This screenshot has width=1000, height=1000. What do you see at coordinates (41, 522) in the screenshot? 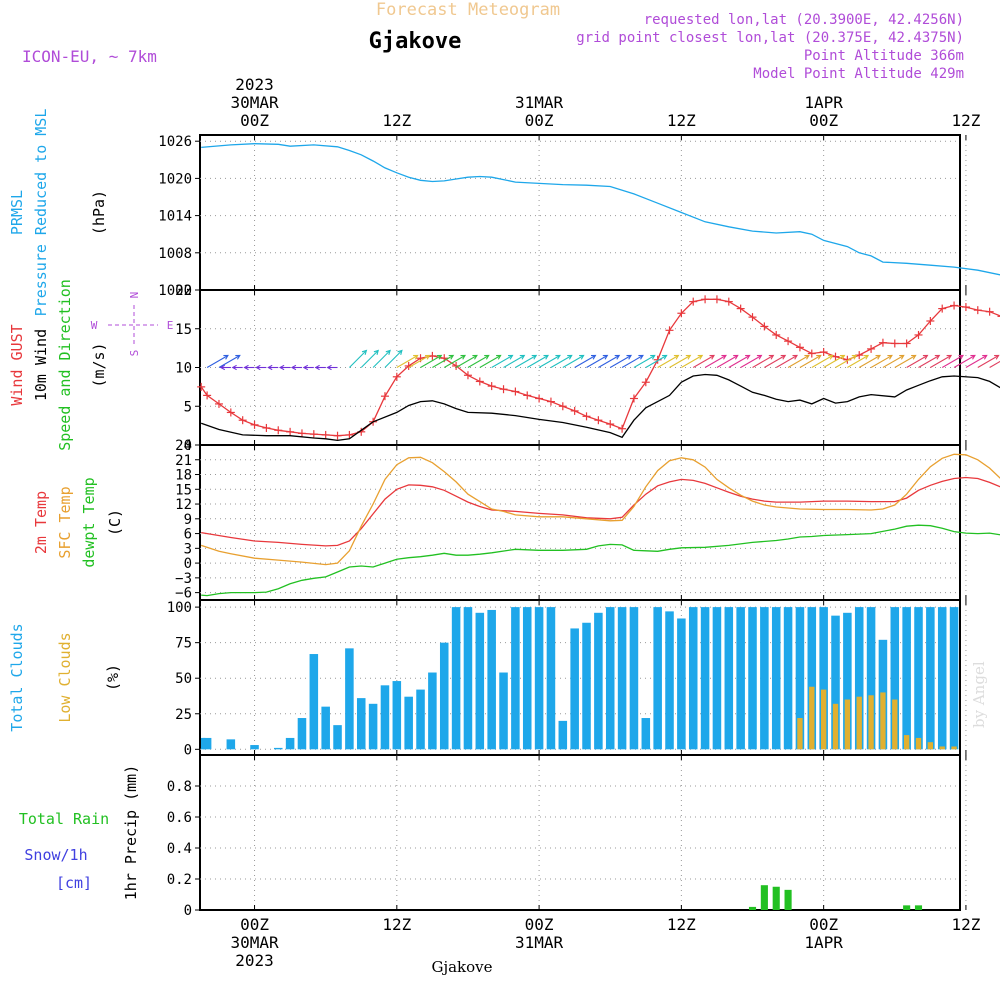
I see `panel-label: 2m Temp` at bounding box center [41, 522].